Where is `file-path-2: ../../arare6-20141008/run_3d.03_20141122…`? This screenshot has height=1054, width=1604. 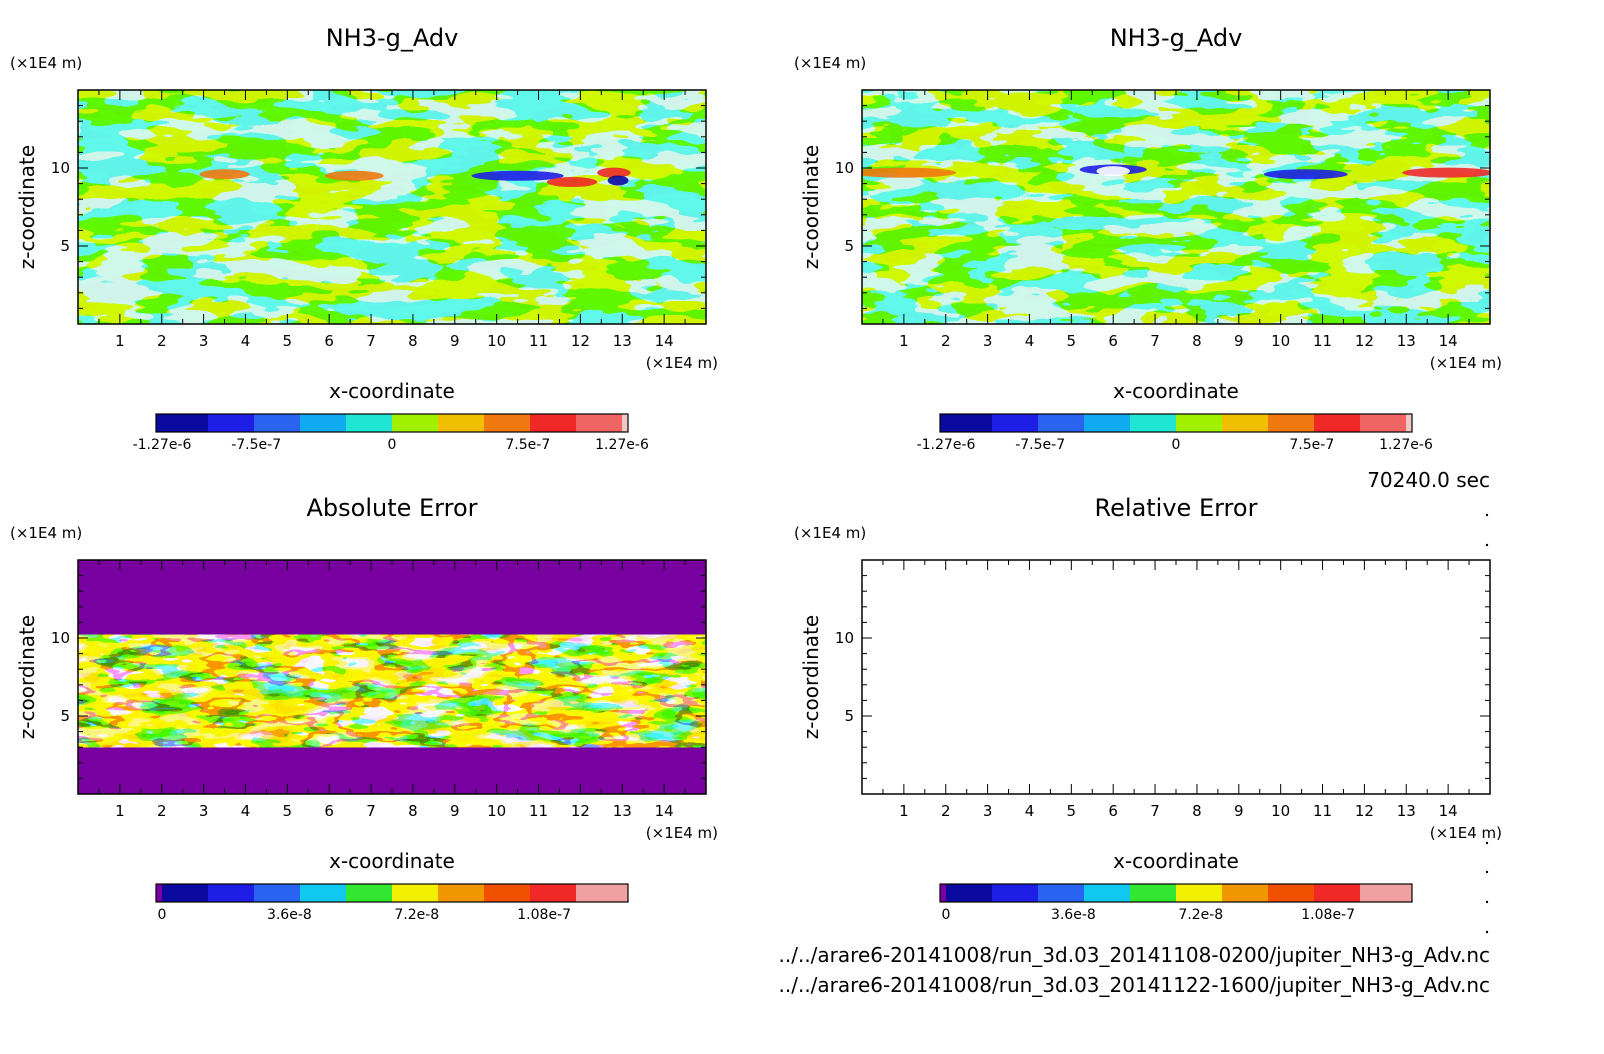 file-path-2: ../../arare6-20141008/run_3d.03_20141122… is located at coordinates (1134, 985).